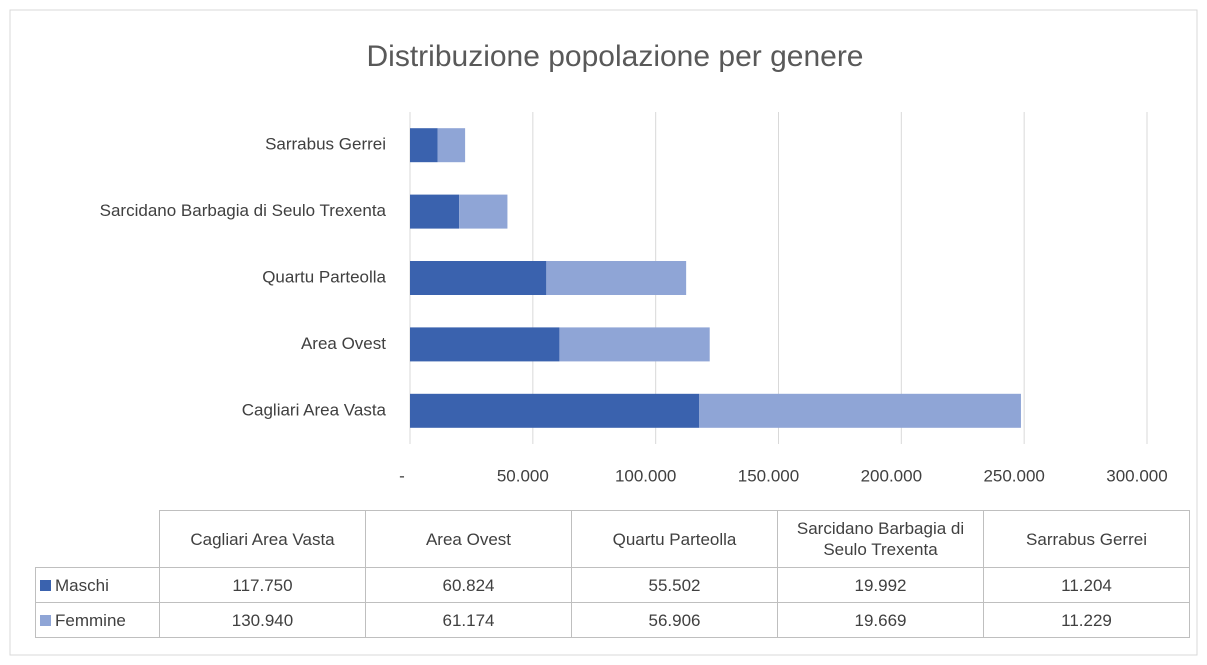 Image resolution: width=1207 pixels, height=665 pixels. What do you see at coordinates (1086, 620) in the screenshot?
I see `table-cell: 11.229` at bounding box center [1086, 620].